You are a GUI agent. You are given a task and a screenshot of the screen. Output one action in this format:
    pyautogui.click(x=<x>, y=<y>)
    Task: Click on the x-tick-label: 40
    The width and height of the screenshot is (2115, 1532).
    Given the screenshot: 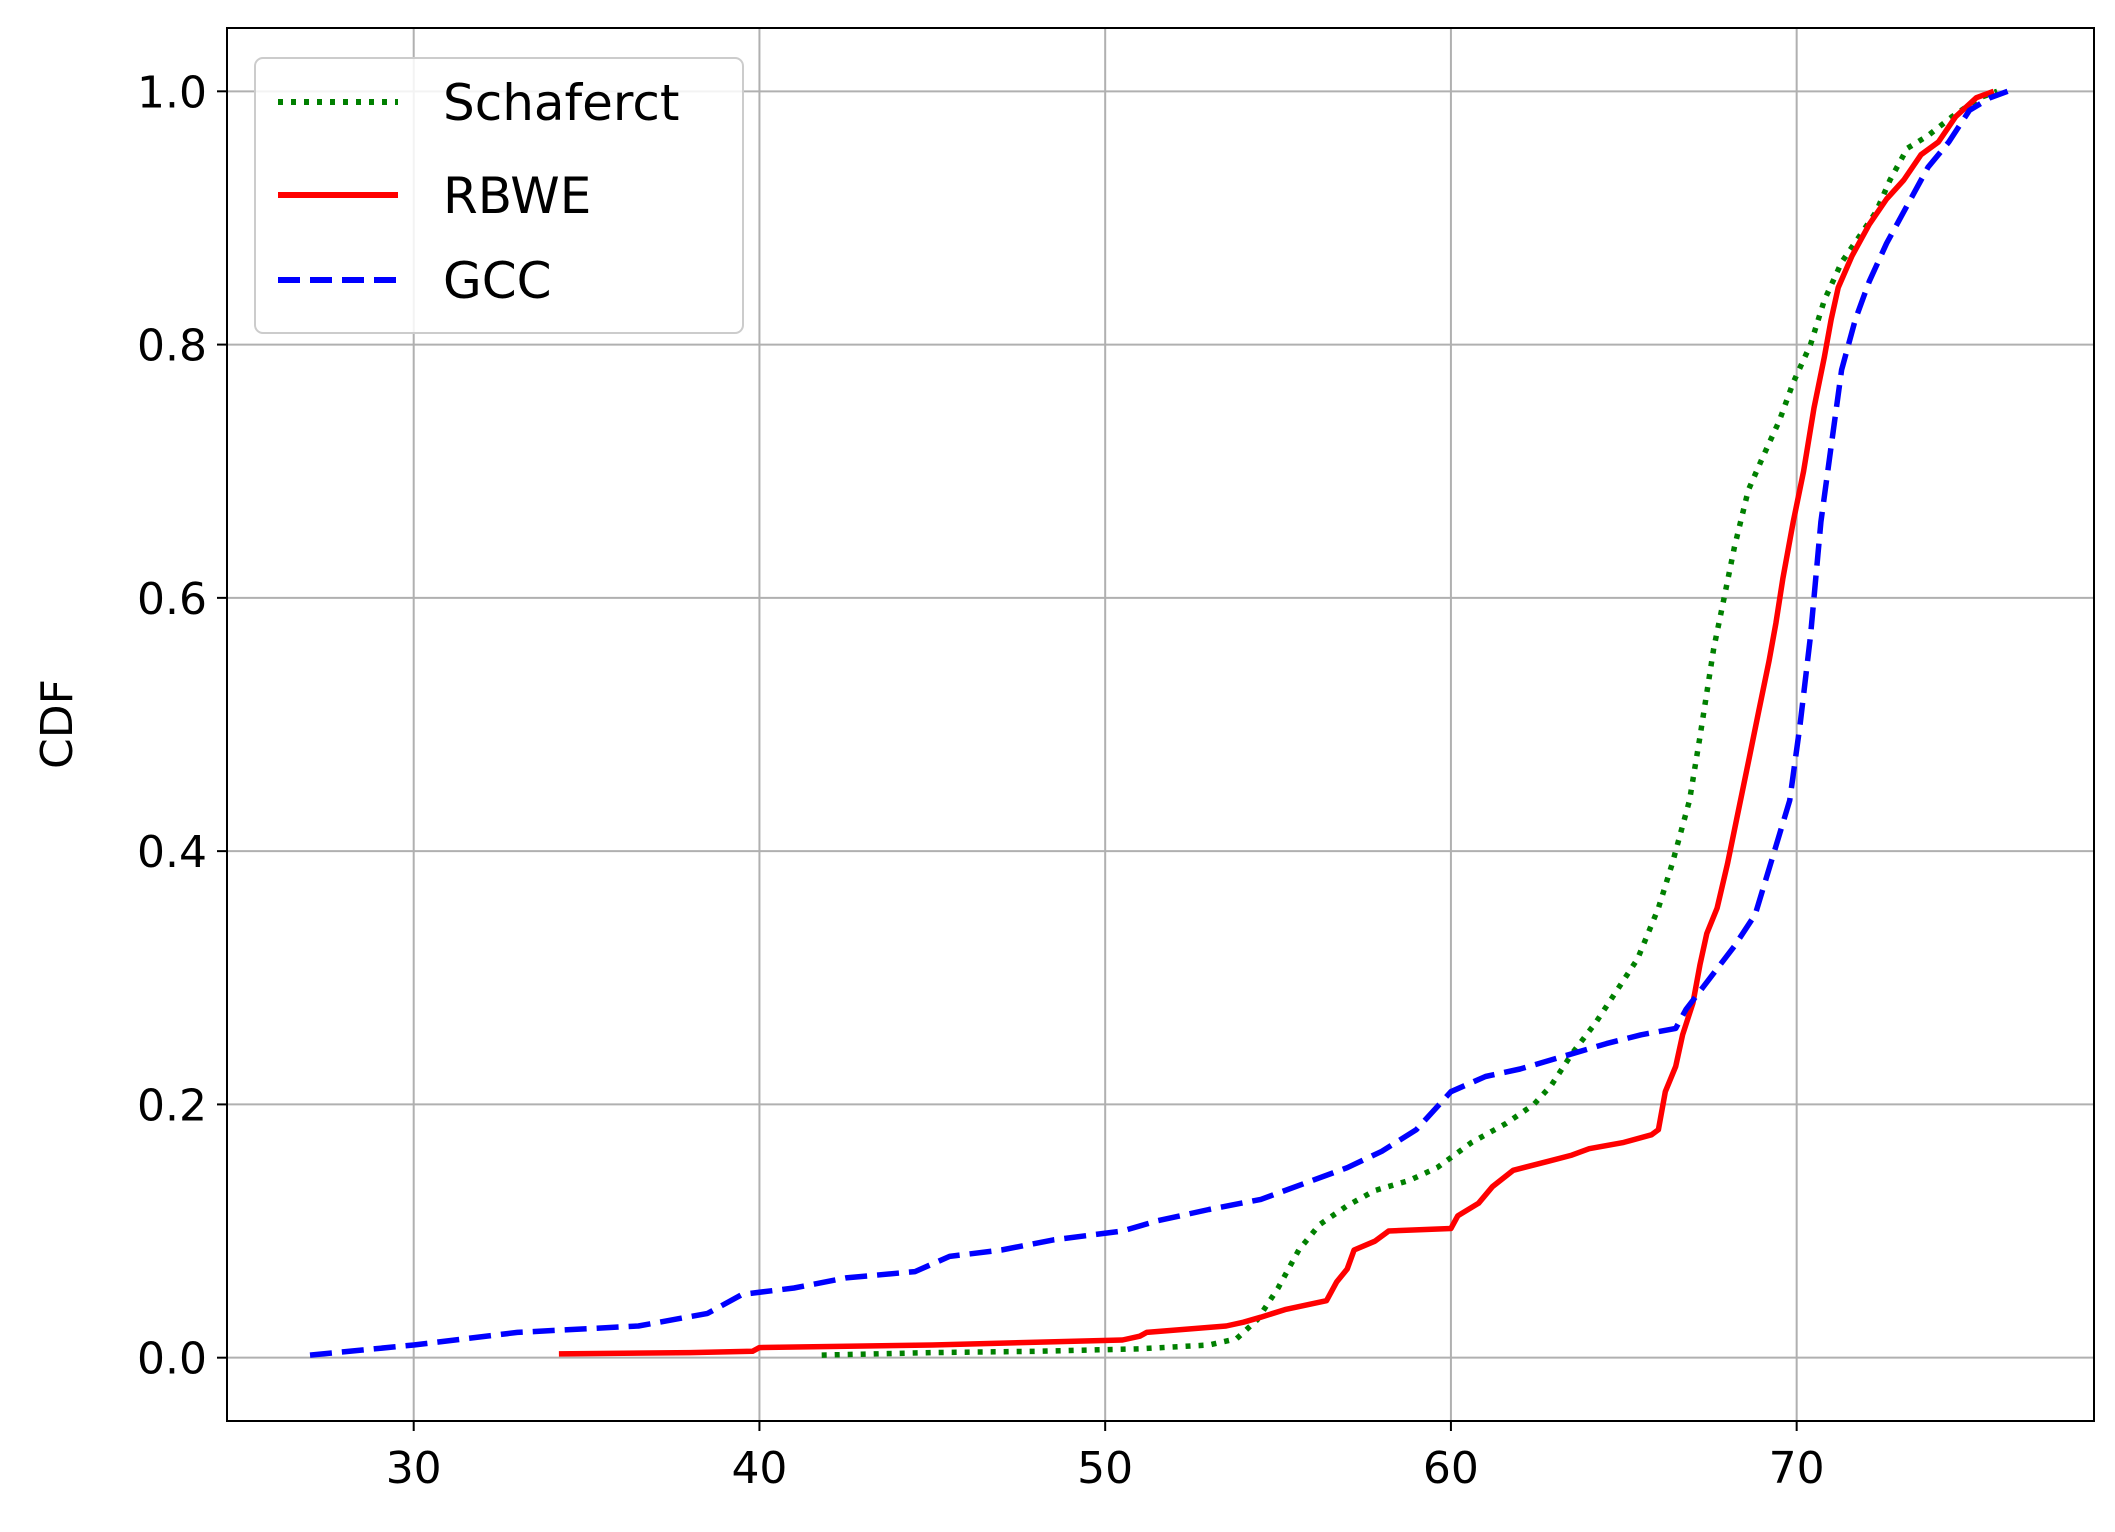 What is the action you would take?
    pyautogui.click(x=759, y=1468)
    